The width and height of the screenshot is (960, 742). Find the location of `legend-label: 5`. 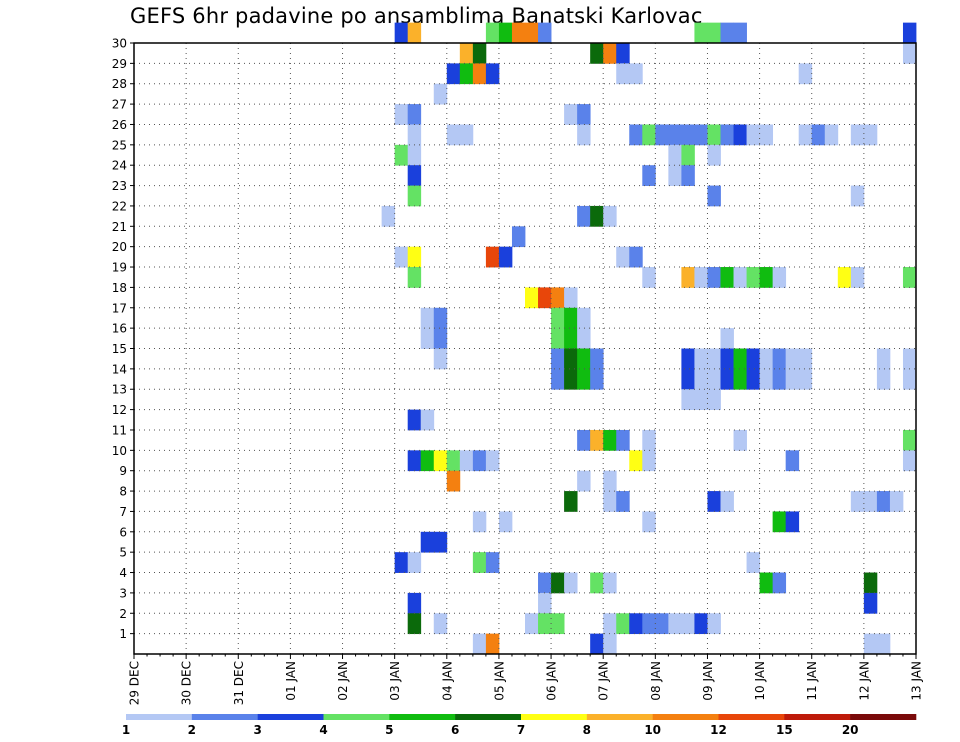

legend-label: 5 is located at coordinates (389, 730).